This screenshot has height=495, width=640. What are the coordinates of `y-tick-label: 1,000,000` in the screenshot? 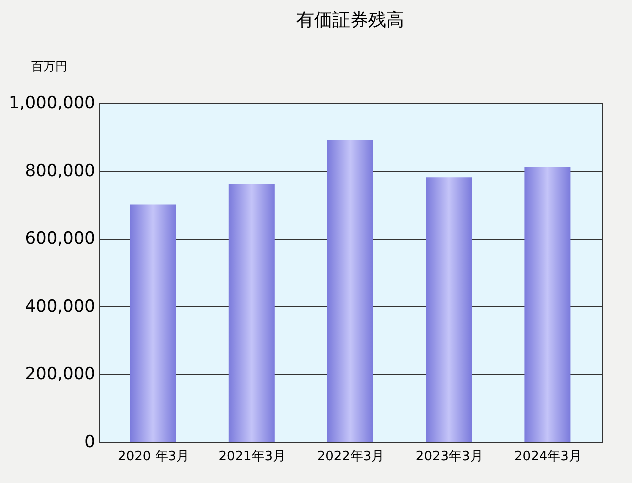 It's located at (52, 104).